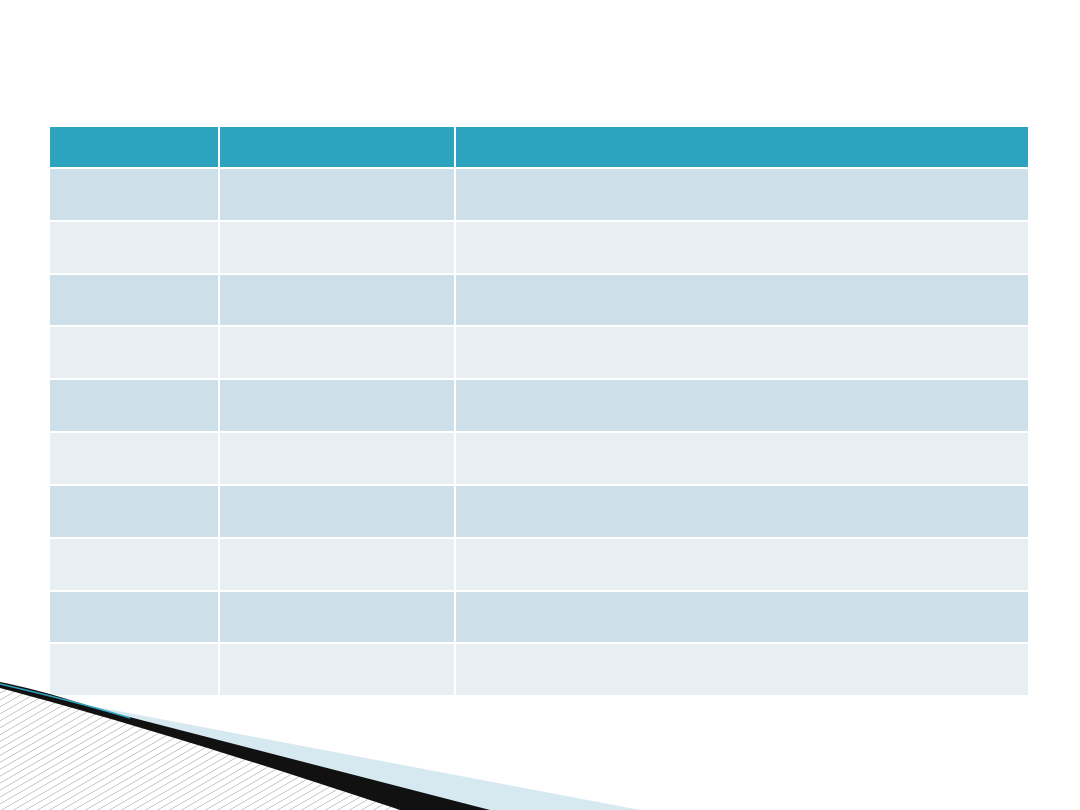  I want to click on accent-line, so click(65, 701).